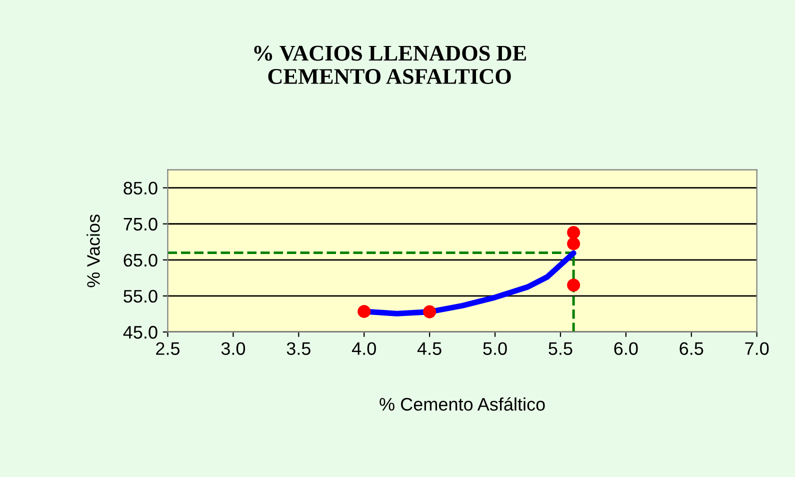  Describe the element at coordinates (560, 348) in the screenshot. I see `x-tick-label: 5.5` at that location.